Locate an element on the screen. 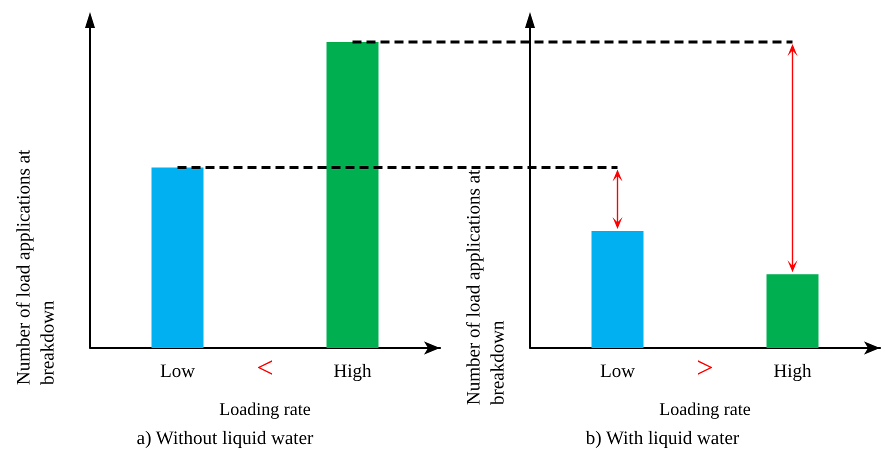 Image resolution: width=885 pixels, height=453 pixels. text: a) Without liquid water is located at coordinates (225, 438).